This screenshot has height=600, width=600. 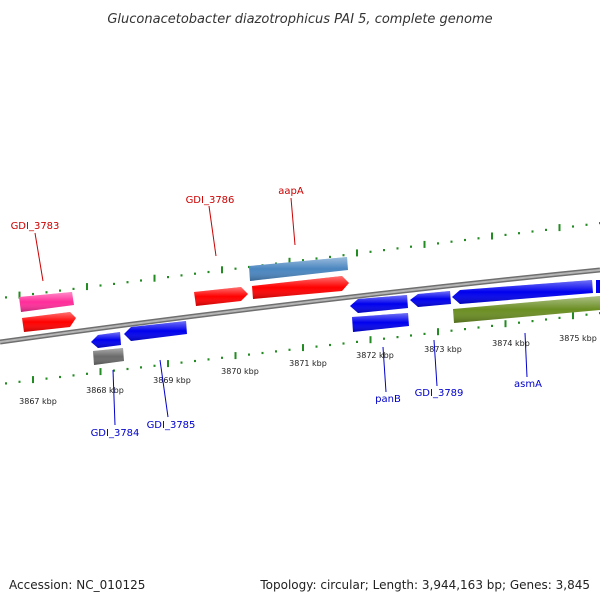 What do you see at coordinates (511, 343) in the screenshot?
I see `kbp-label-3874: 3874 kbp` at bounding box center [511, 343].